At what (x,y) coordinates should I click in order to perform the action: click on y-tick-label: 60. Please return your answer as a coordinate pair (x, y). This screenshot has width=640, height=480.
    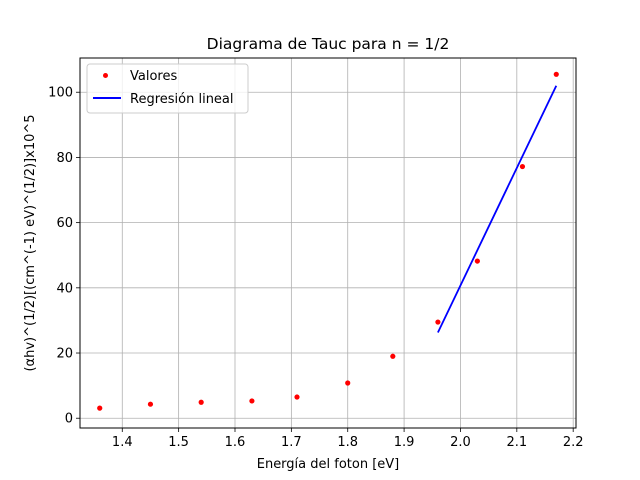
    Looking at the image, I should click on (64, 223).